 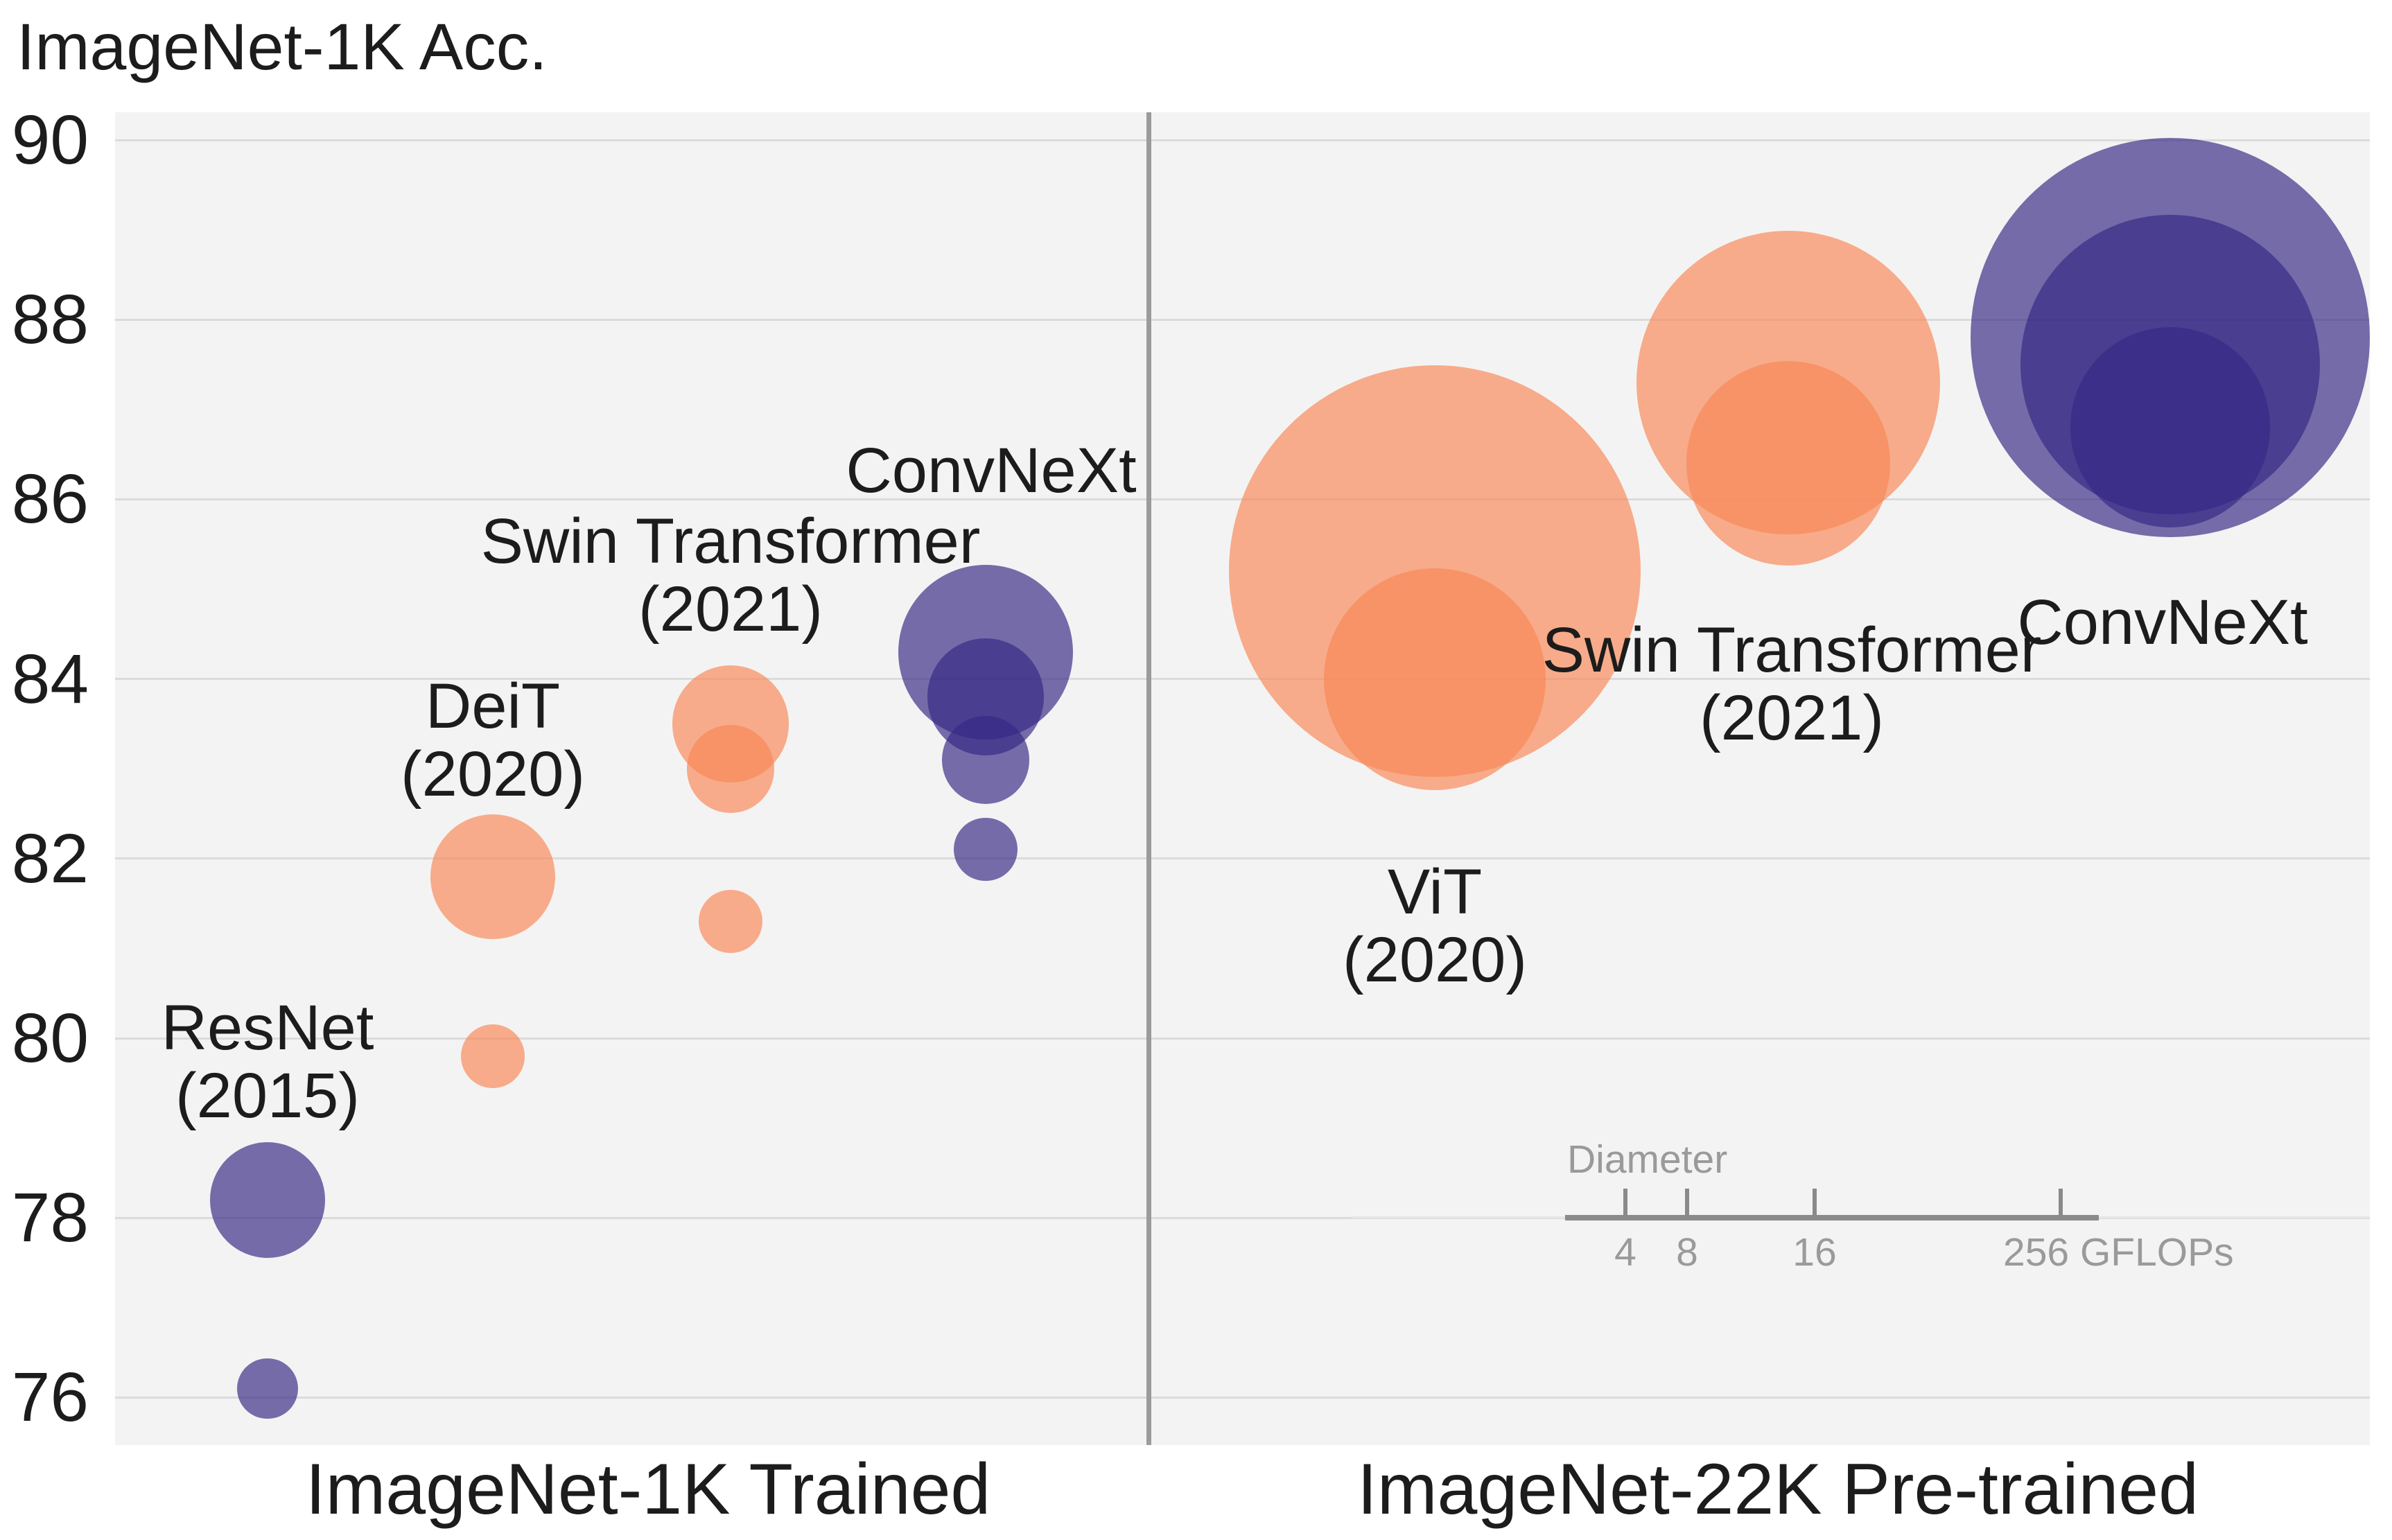 I want to click on panel-label-imagenet-1k: ImageNet-1K Trained, so click(x=648, y=1489).